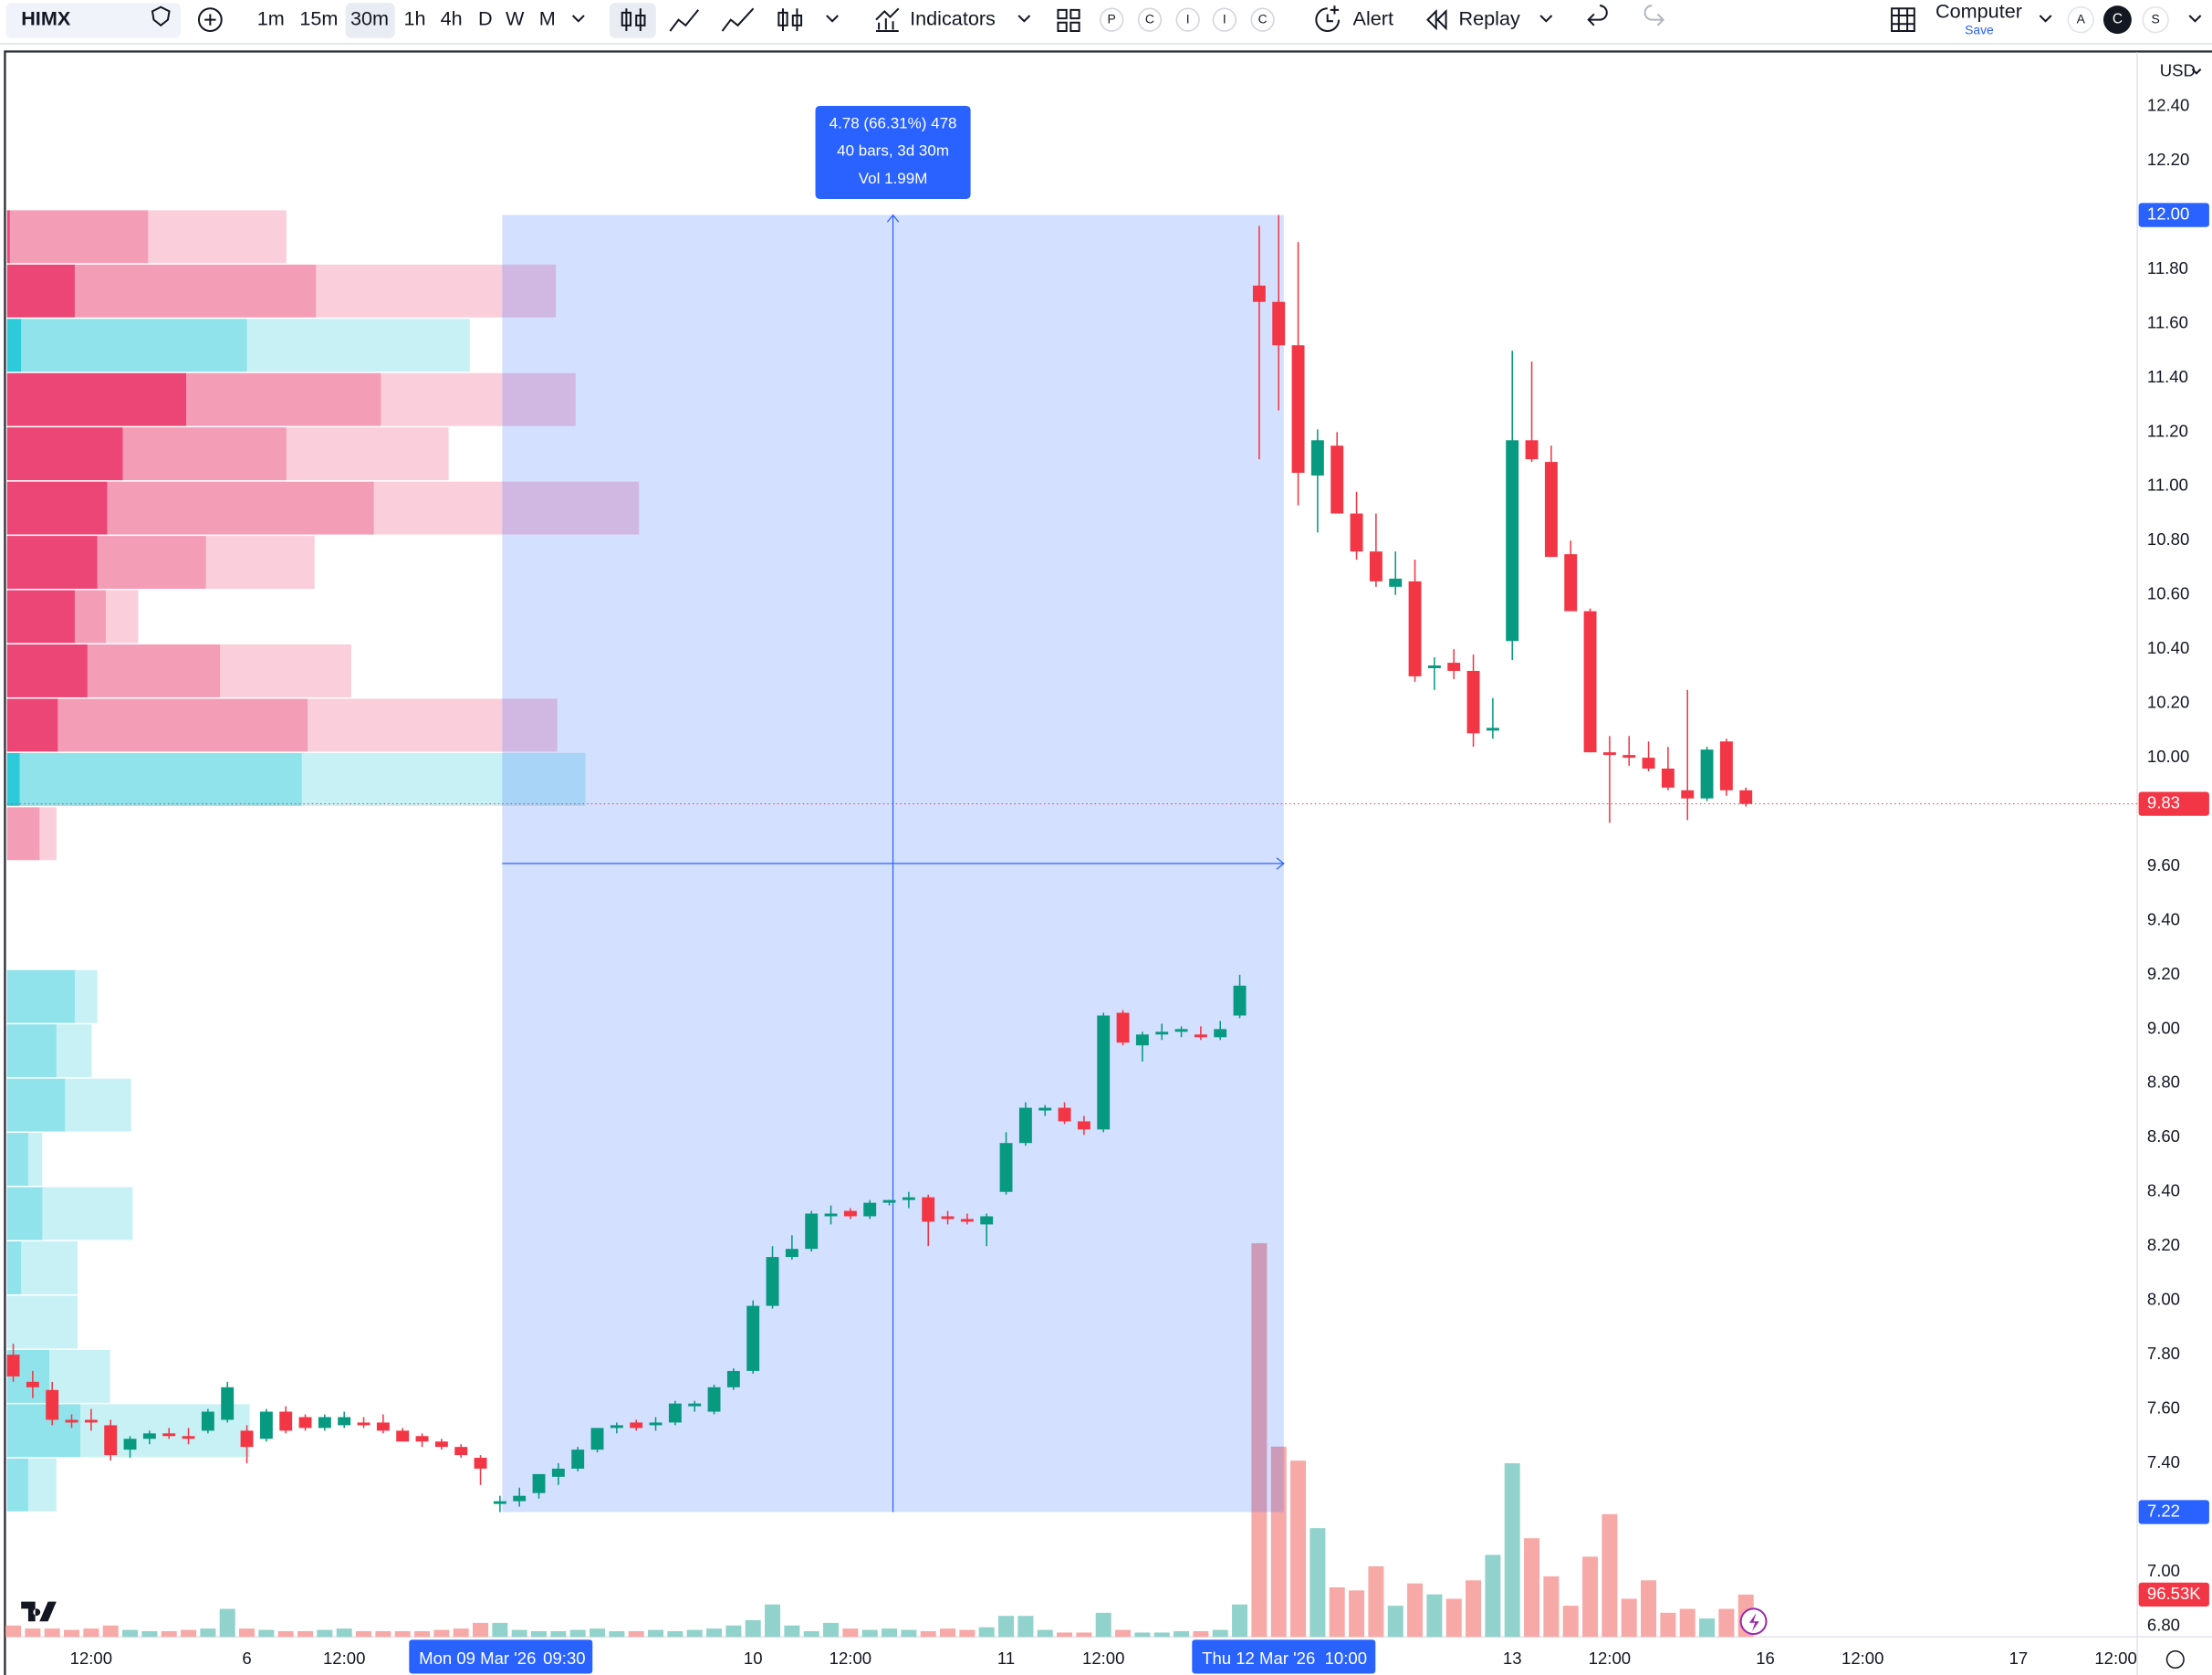 The image size is (2212, 1675). I want to click on y-tick-label: 11.60, so click(2167, 322).